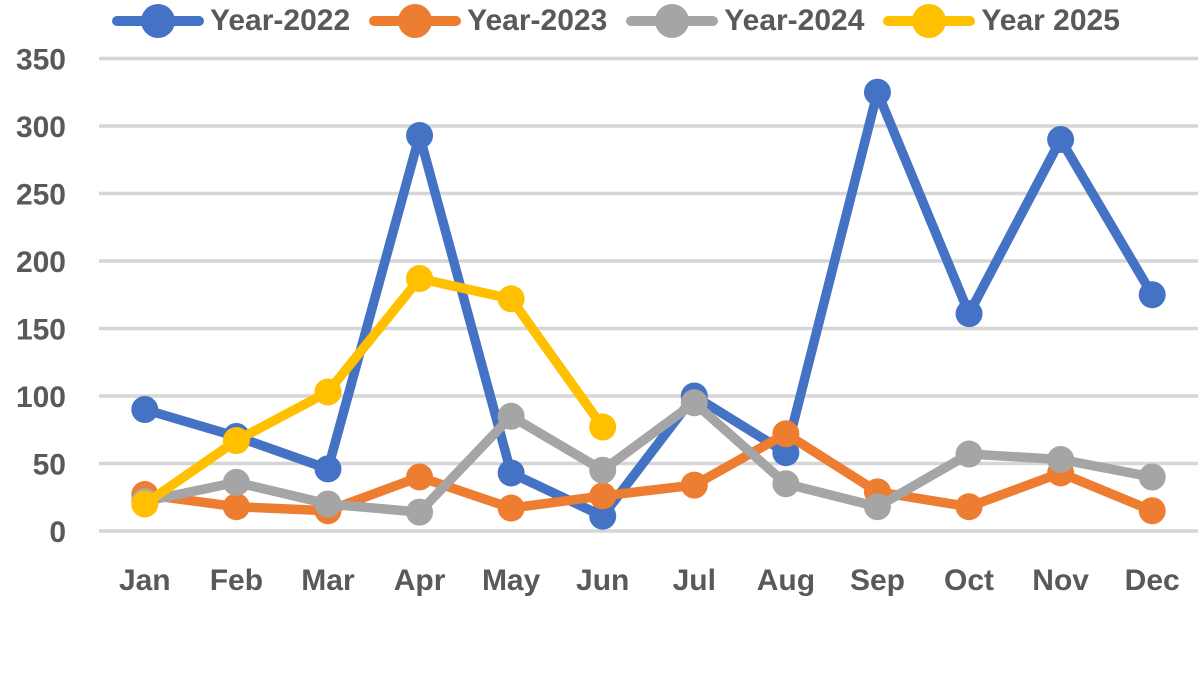 The width and height of the screenshot is (1198, 674). What do you see at coordinates (694, 580) in the screenshot?
I see `x-tick-label: Jul` at bounding box center [694, 580].